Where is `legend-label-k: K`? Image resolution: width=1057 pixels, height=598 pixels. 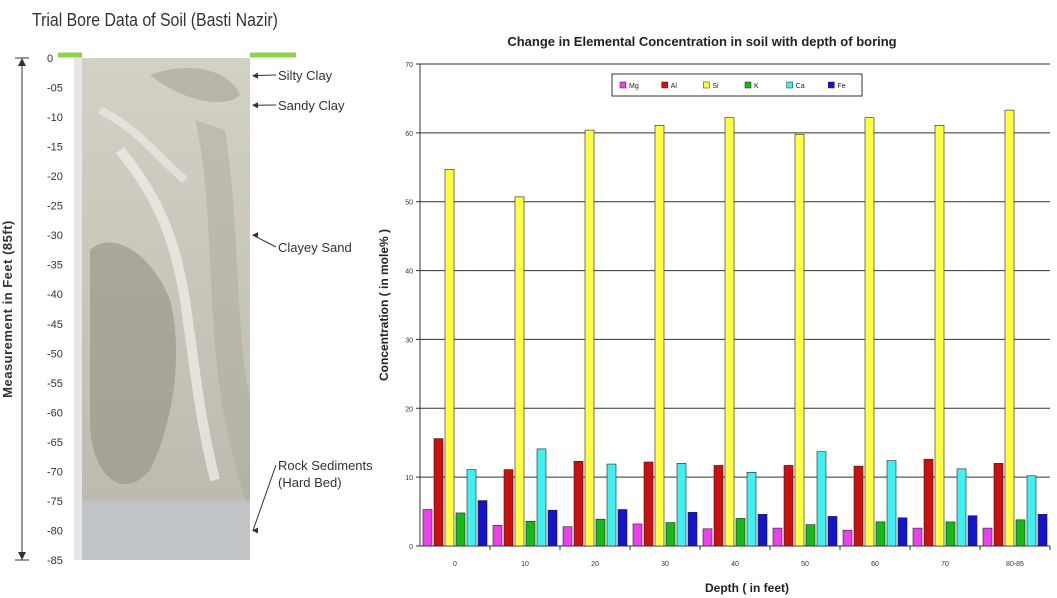 legend-label-k: K is located at coordinates (756, 86).